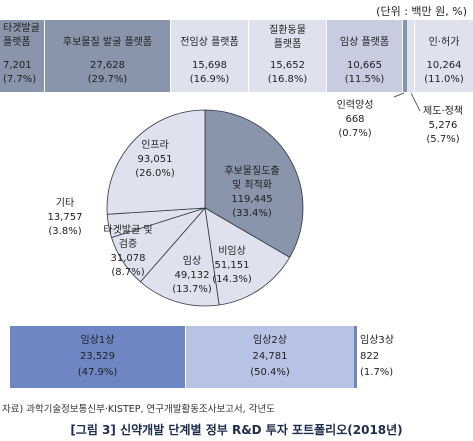 Image resolution: width=473 pixels, height=441 pixels. I want to click on pie-label-text: (26.0%), so click(155, 173).